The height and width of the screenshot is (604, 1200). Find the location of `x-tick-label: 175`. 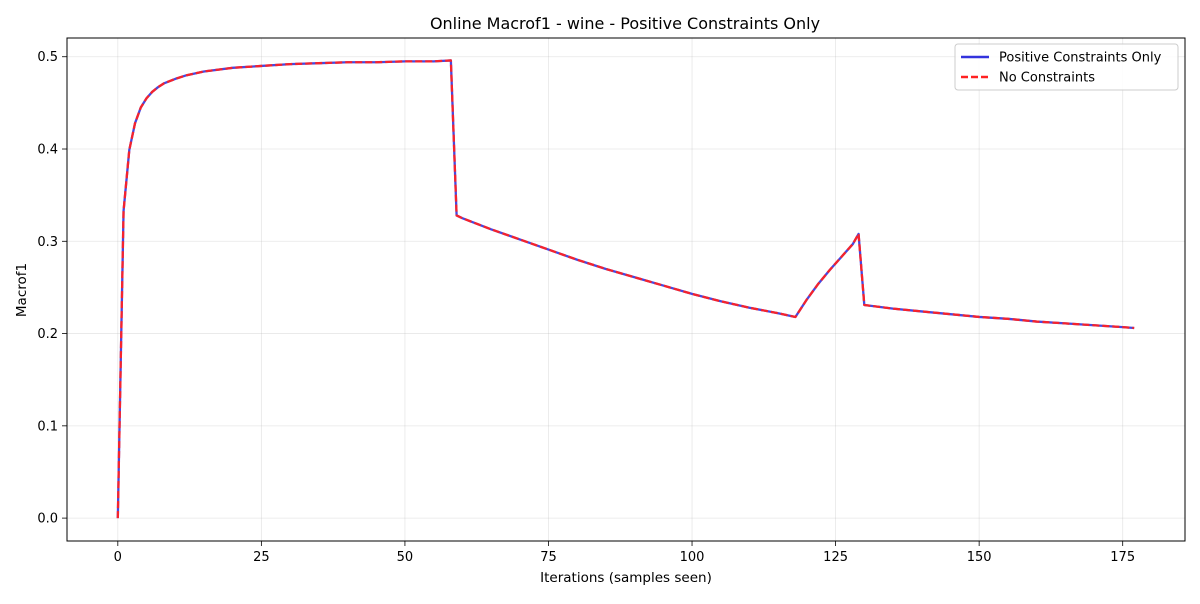

x-tick-label: 175 is located at coordinates (1122, 557).